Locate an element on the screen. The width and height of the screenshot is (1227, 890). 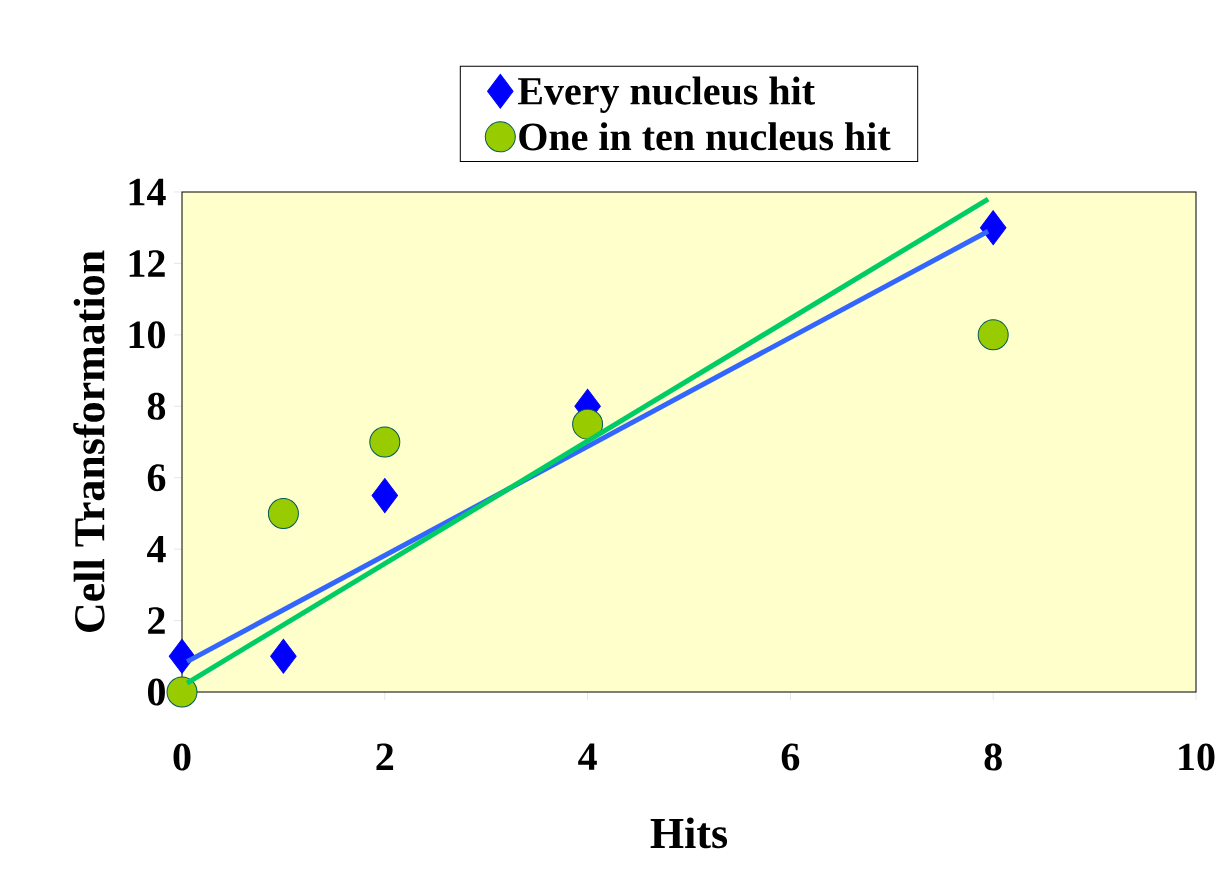
y-tick-label: 6 is located at coordinates (156, 478).